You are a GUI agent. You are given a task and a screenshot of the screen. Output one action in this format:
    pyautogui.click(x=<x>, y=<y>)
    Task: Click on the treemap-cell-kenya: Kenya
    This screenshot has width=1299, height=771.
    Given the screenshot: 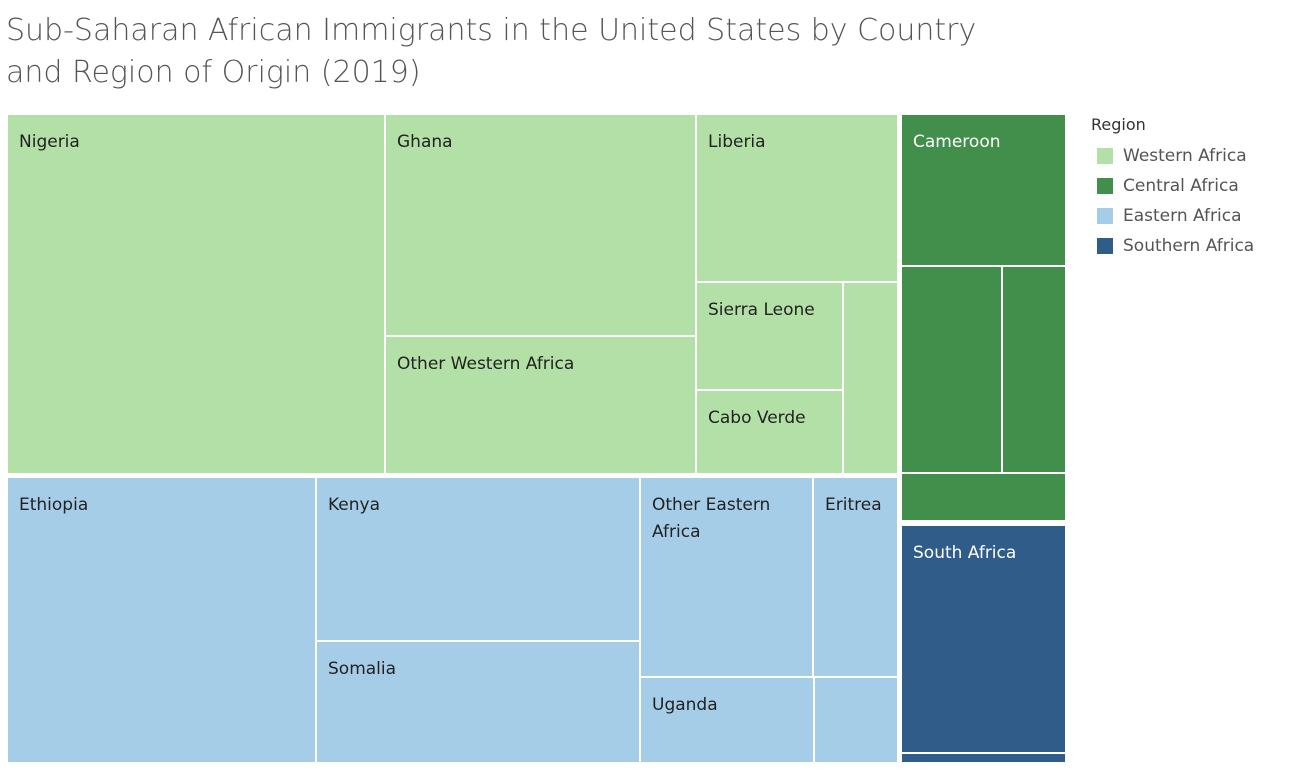 What is the action you would take?
    pyautogui.click(x=478, y=559)
    